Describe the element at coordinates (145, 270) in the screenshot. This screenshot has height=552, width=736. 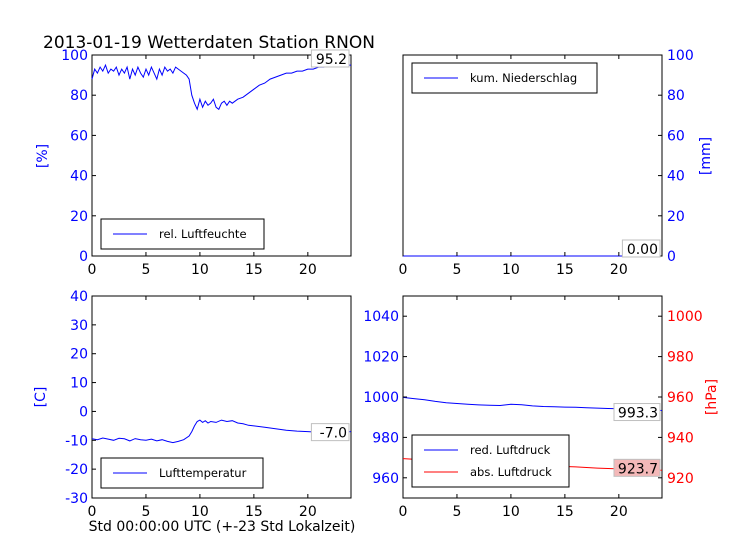
I see `humidity-xtick-label: 5` at that location.